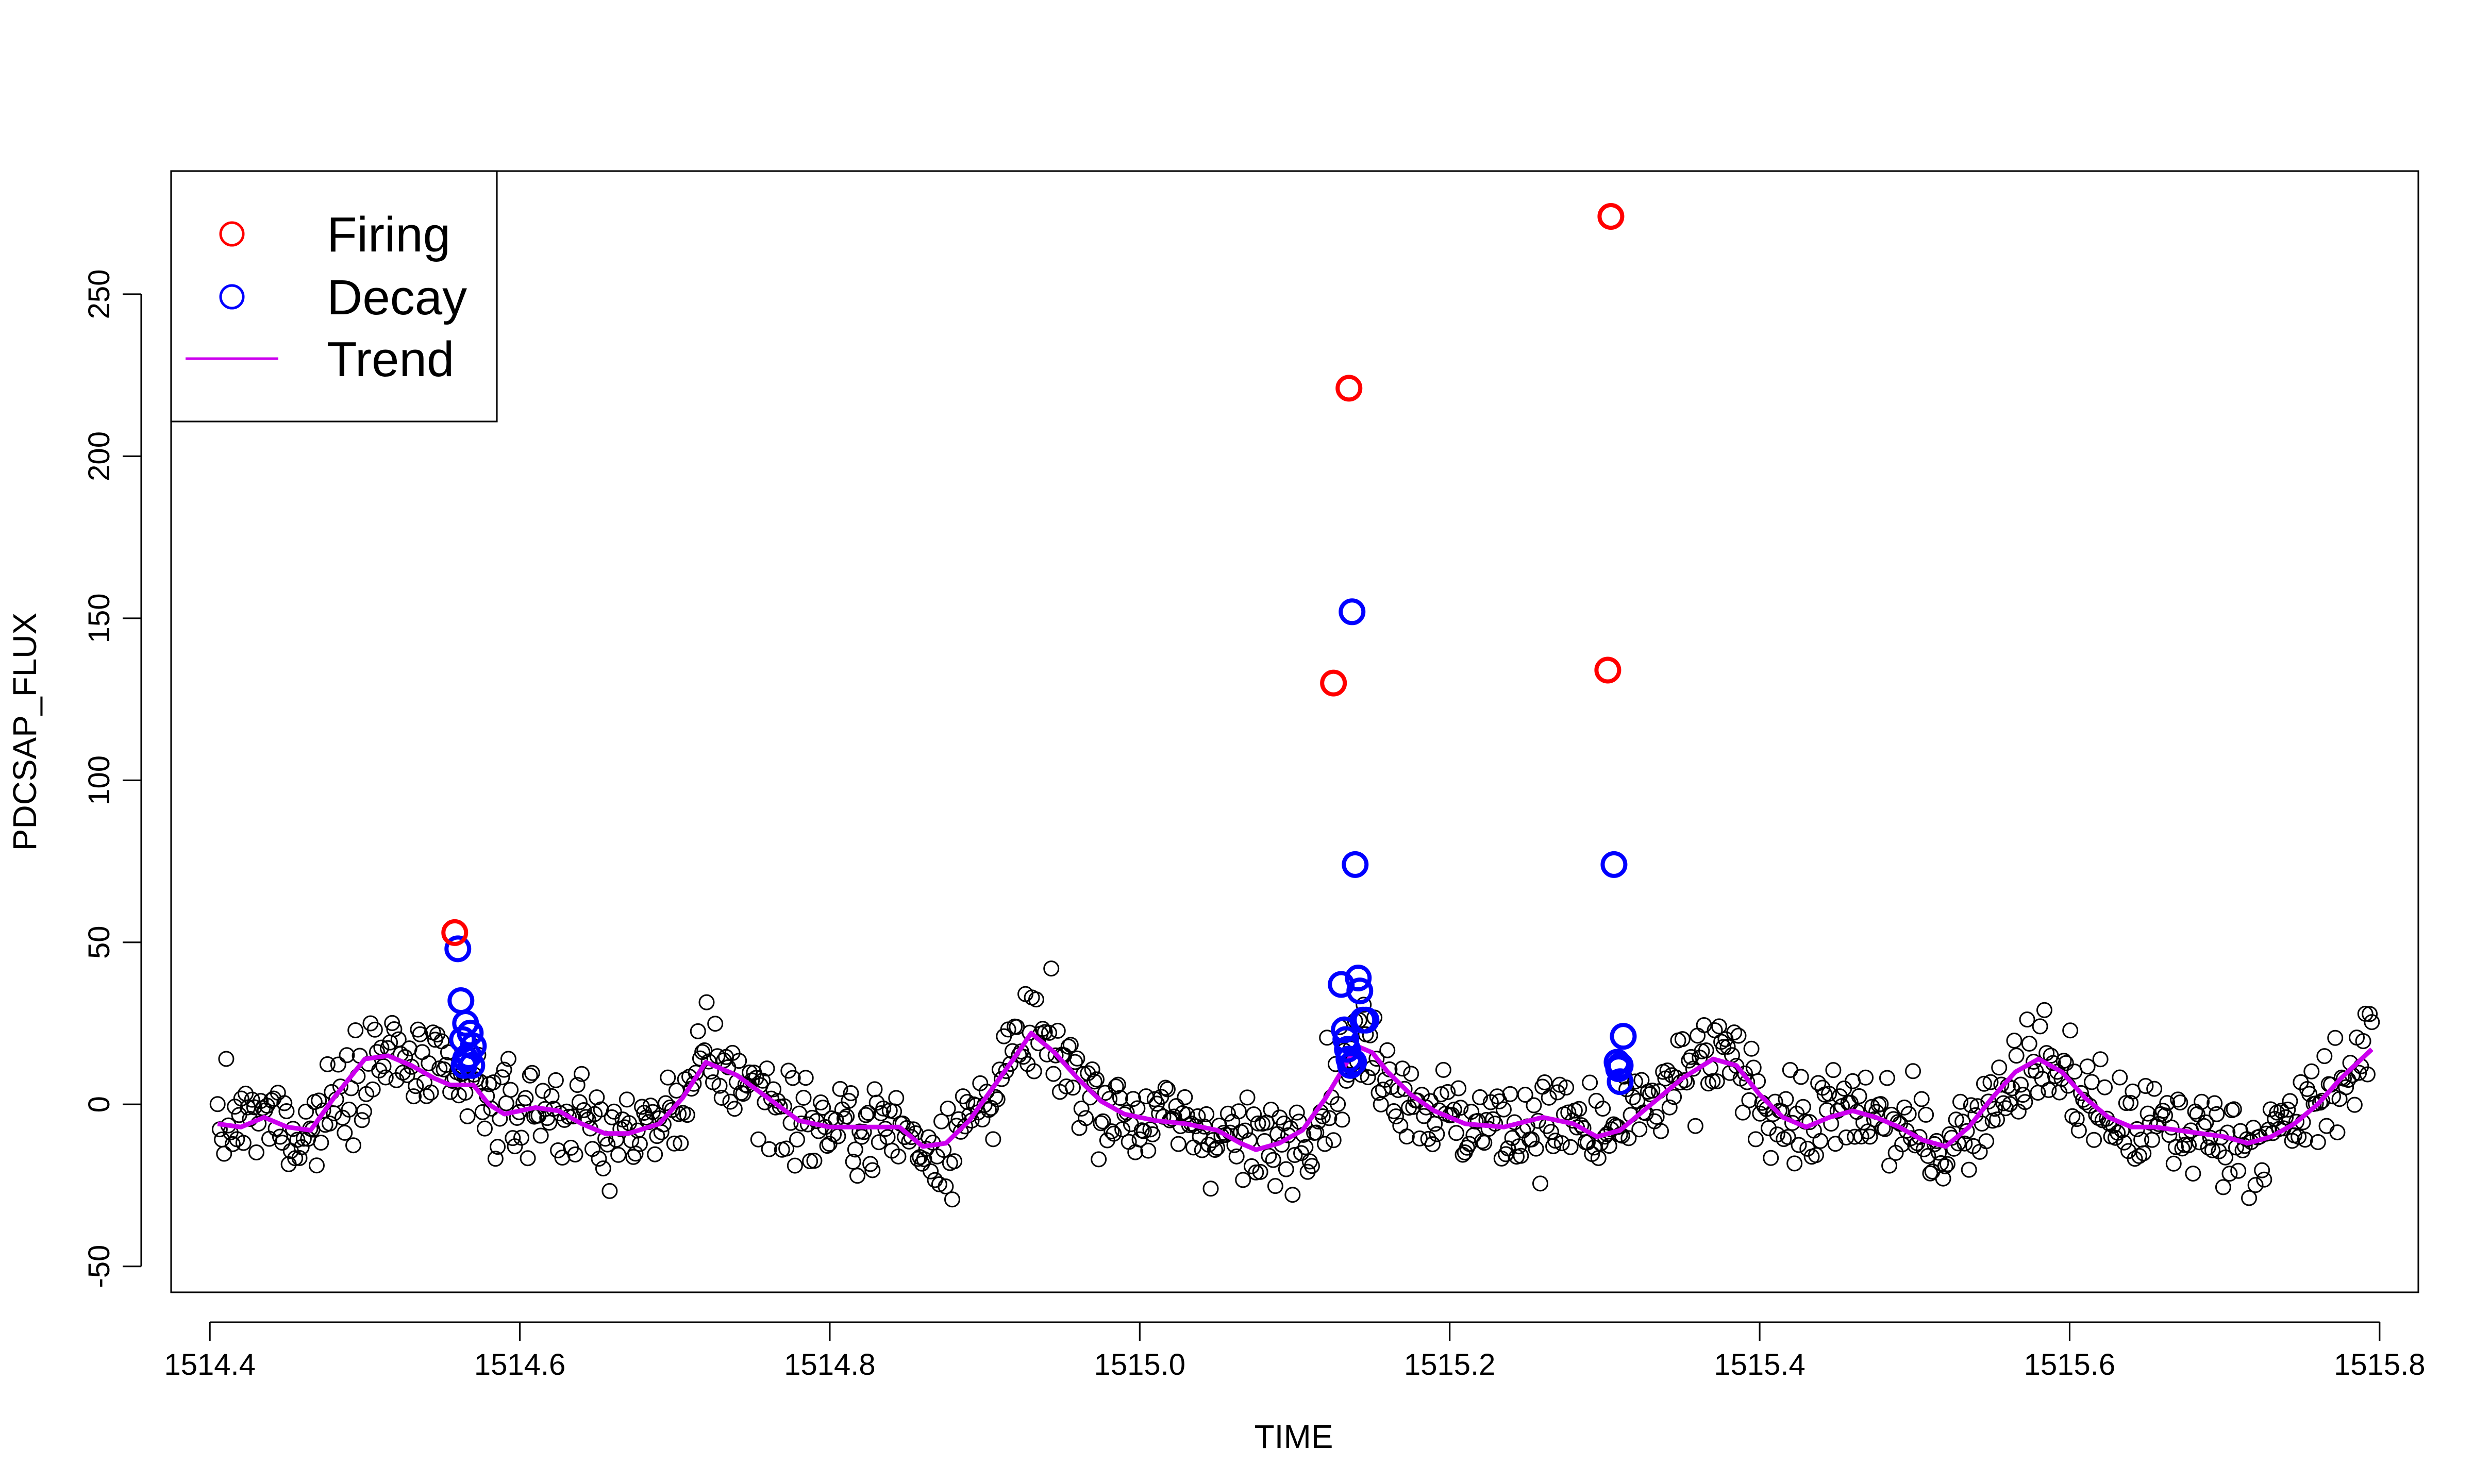 This screenshot has width=2474, height=1484. What do you see at coordinates (232, 297) in the screenshot?
I see `legend-decay-symbol` at bounding box center [232, 297].